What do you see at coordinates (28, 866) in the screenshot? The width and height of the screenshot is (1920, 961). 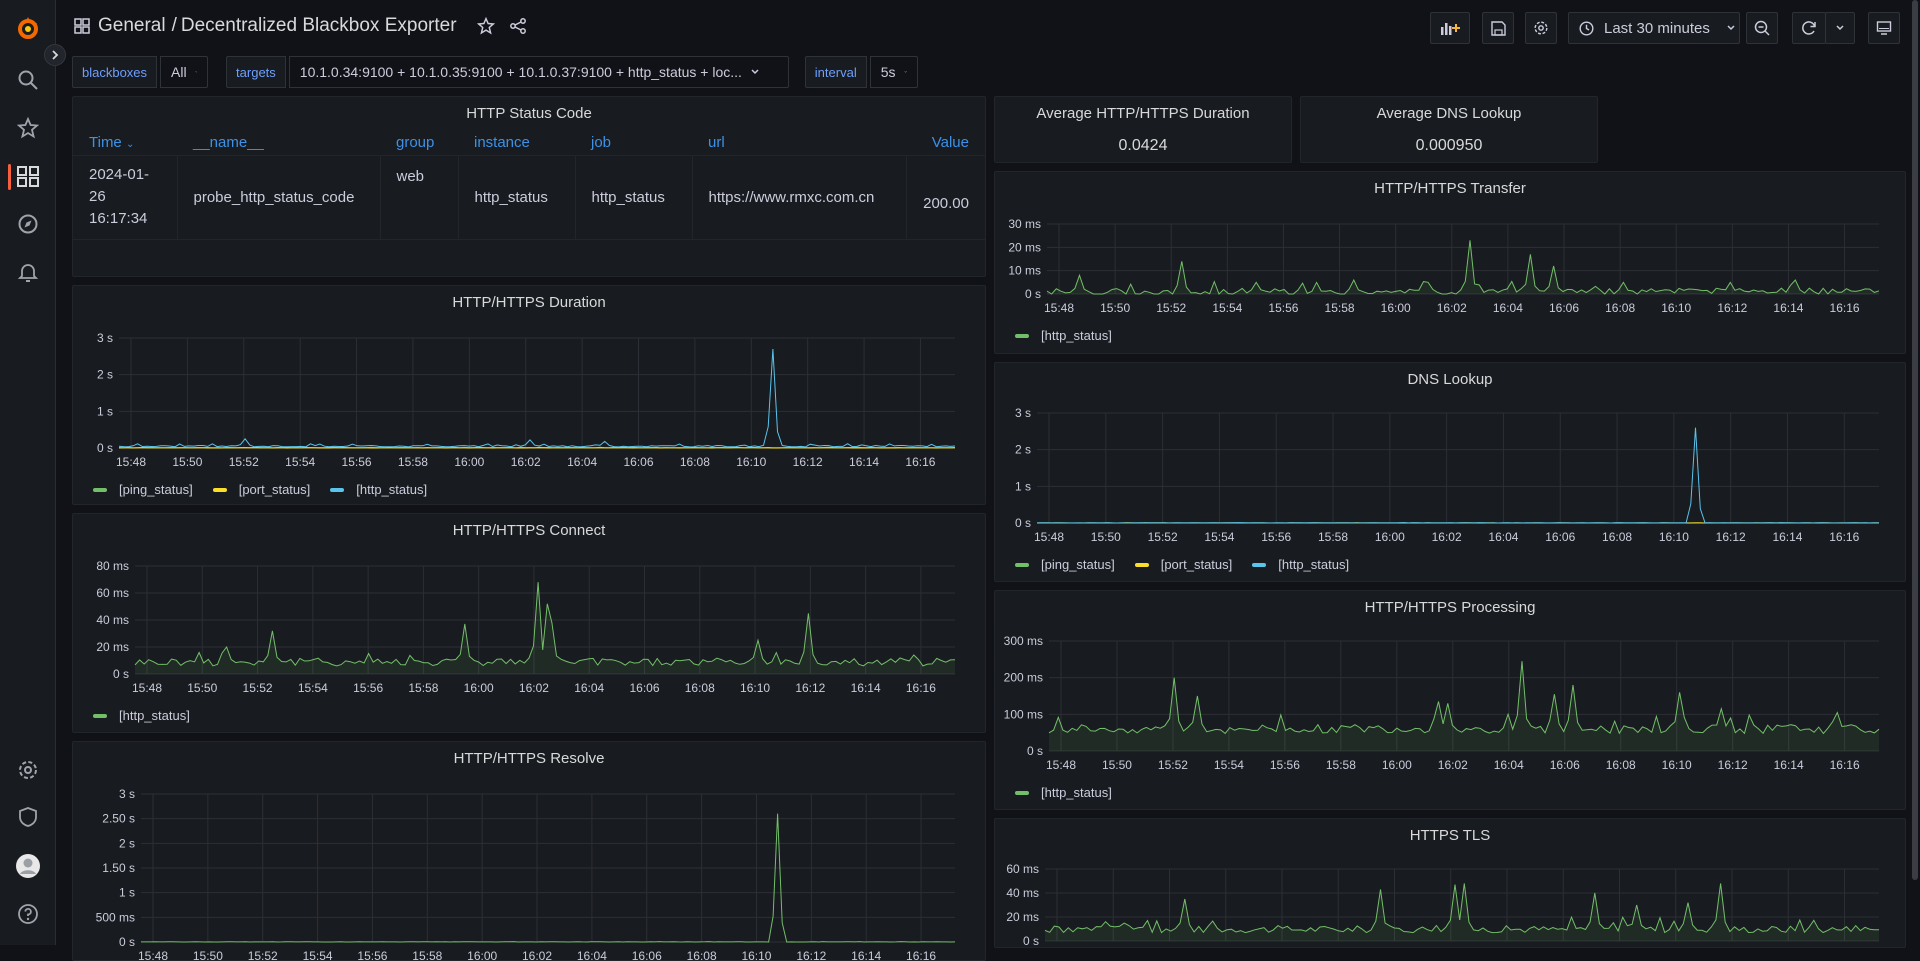 I see `user-avatar` at bounding box center [28, 866].